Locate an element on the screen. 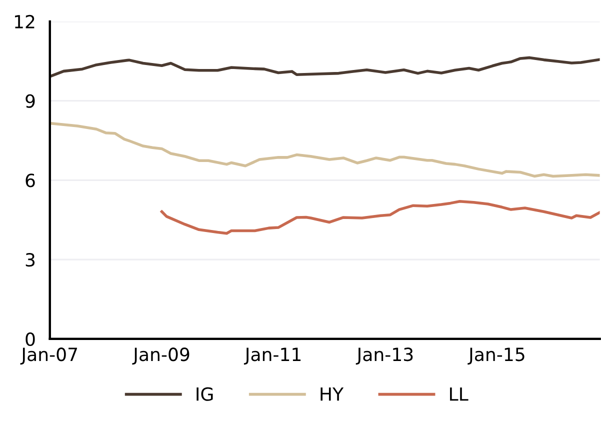 The image size is (601, 429). y-tick-label: 3 is located at coordinates (30, 260).